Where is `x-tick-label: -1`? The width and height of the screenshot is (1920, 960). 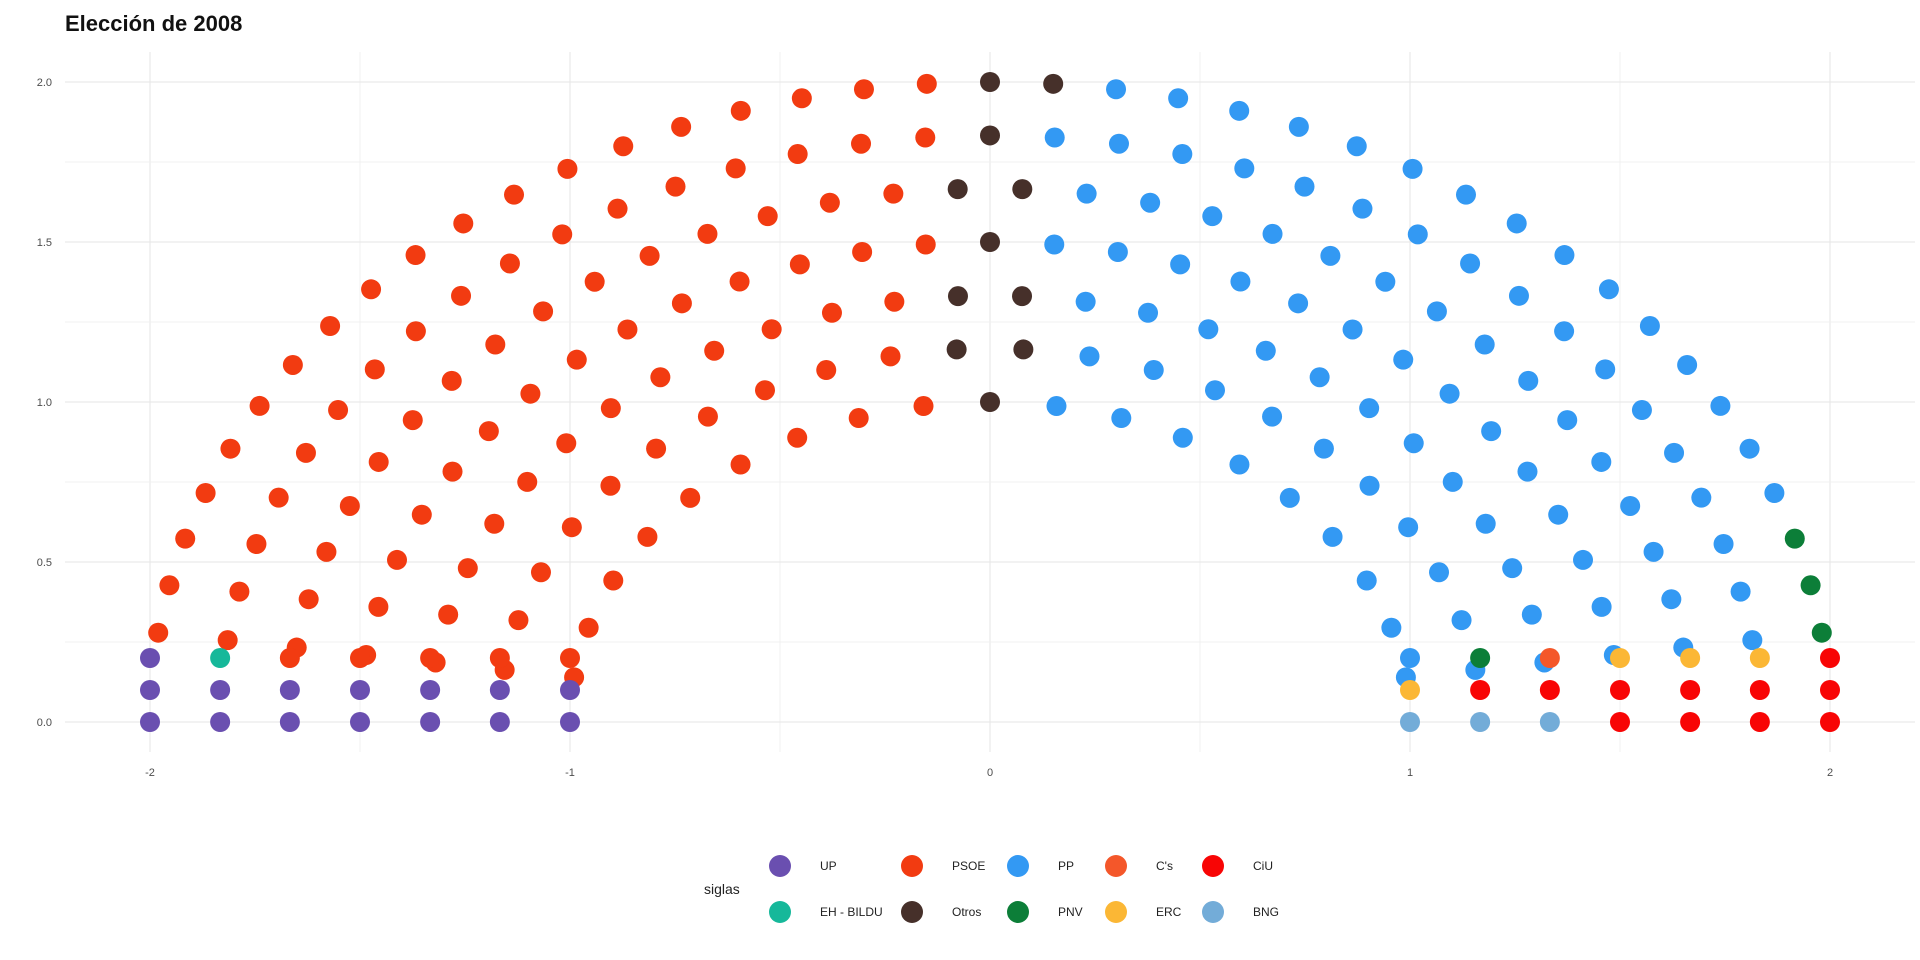 x-tick-label: -1 is located at coordinates (570, 773).